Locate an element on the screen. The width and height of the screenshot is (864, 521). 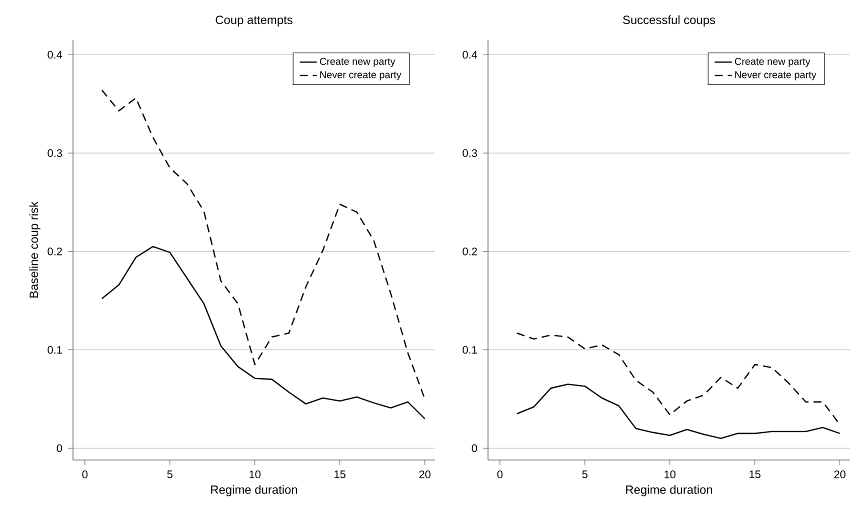
y-axis-title: Baseline coup risk is located at coordinates (34, 249).